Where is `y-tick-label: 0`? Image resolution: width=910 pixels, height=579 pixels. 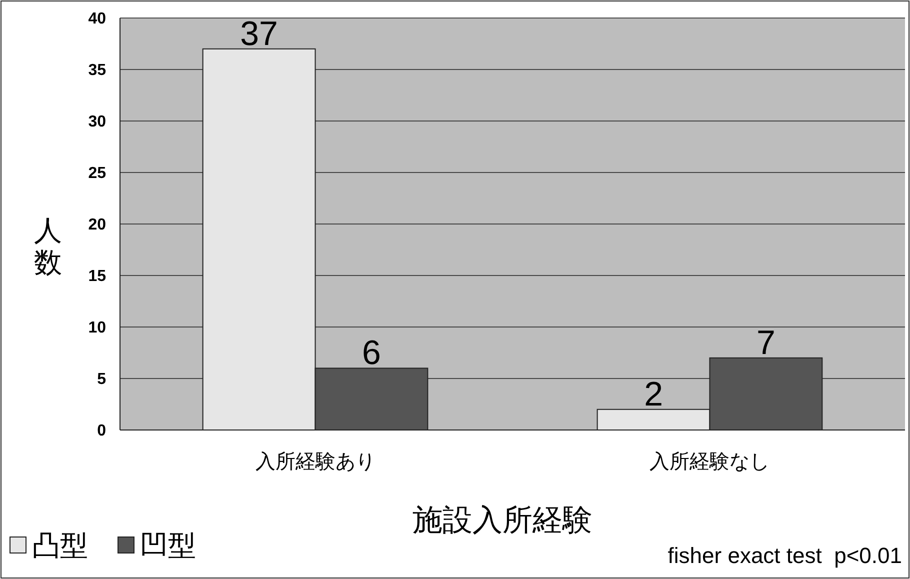 y-tick-label: 0 is located at coordinates (101, 431).